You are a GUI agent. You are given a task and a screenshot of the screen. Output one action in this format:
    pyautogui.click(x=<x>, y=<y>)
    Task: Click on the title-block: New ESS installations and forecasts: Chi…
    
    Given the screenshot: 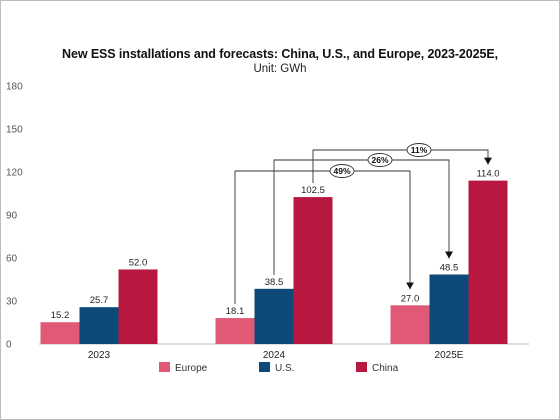 What is the action you would take?
    pyautogui.click(x=280, y=61)
    